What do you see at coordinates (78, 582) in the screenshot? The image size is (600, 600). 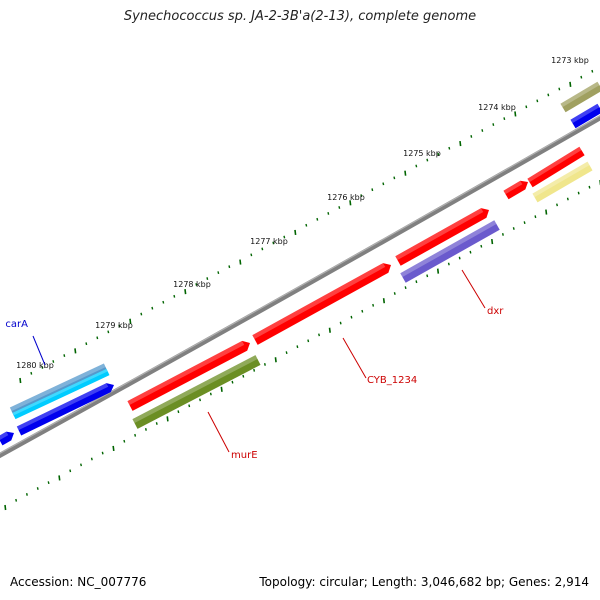 I see `accession-text: Accession: NC_007776` at bounding box center [78, 582].